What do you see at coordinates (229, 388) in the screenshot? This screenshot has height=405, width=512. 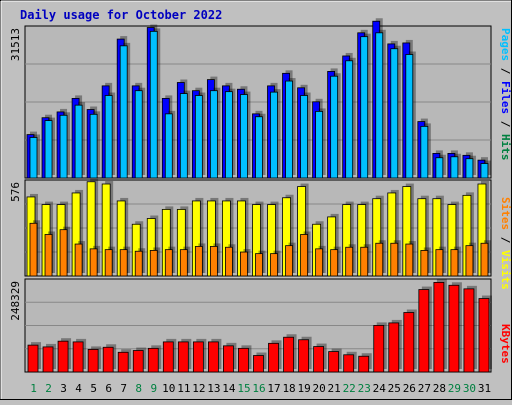 I see `x-tick-label: 14` at bounding box center [229, 388].